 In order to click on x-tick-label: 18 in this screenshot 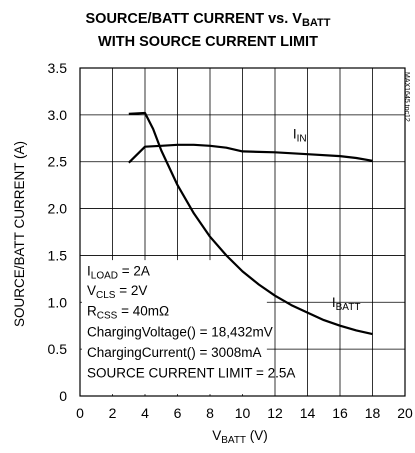, I will do `click(373, 413)`.